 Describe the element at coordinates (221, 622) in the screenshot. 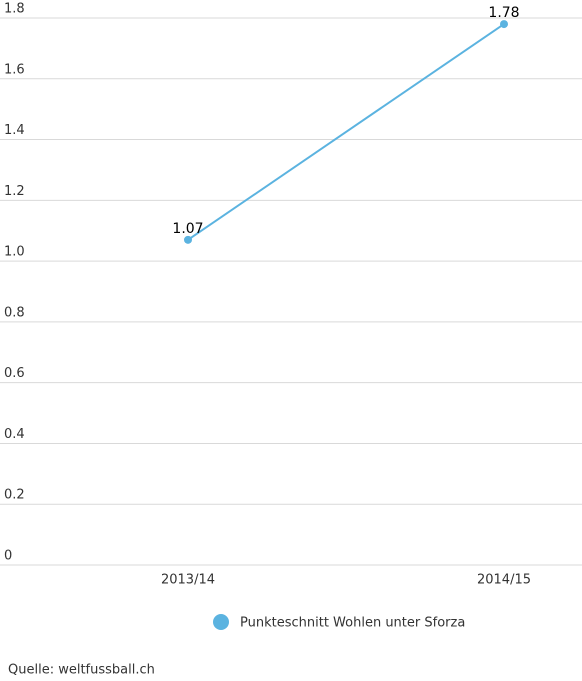

I see `legend-marker` at that location.